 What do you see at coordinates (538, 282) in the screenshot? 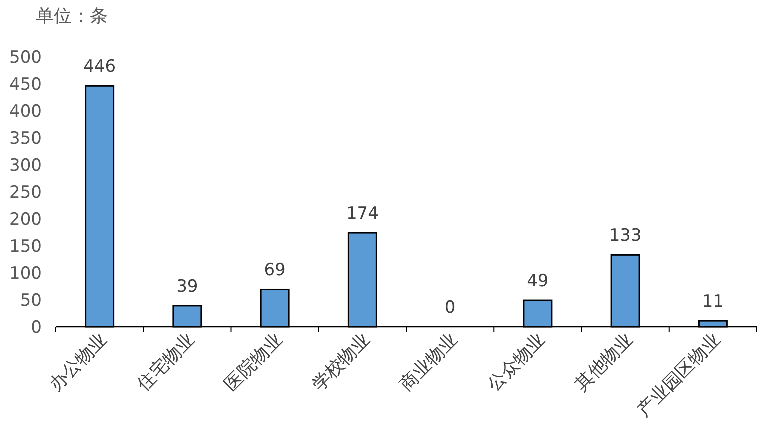
I see `data-label: 49` at bounding box center [538, 282].